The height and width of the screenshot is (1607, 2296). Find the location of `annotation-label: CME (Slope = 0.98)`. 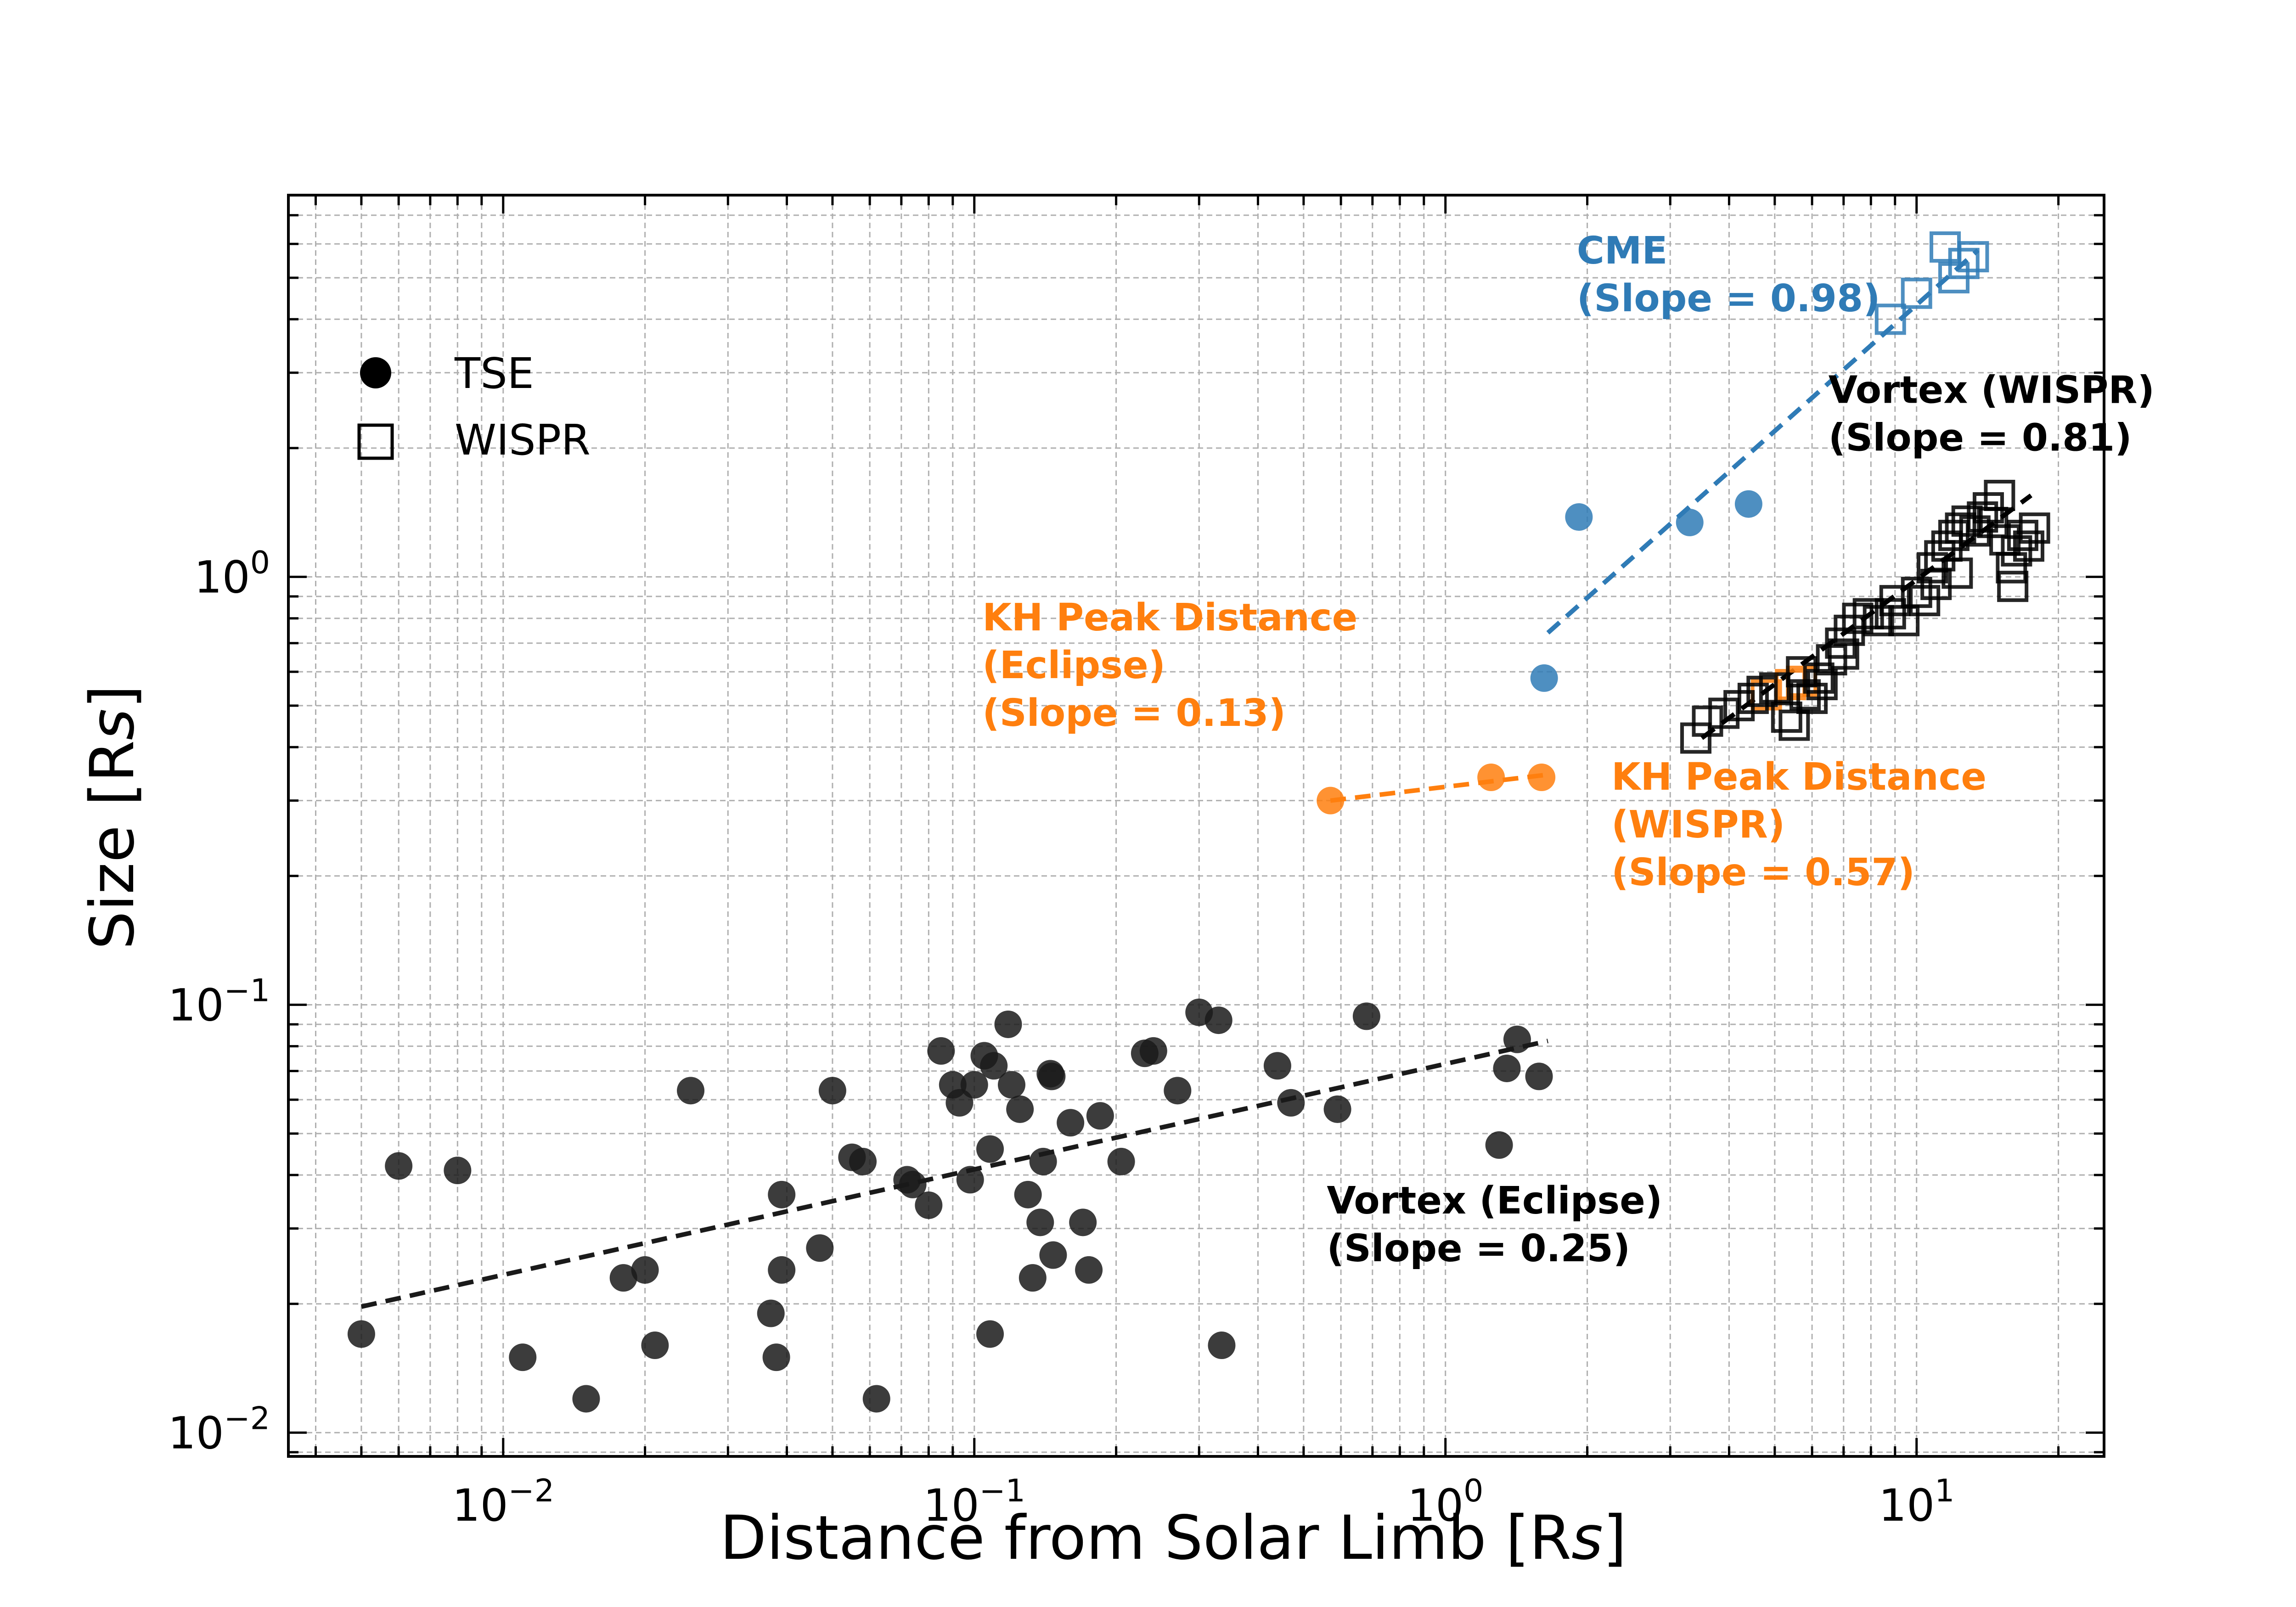

annotation-label: CME (Slope = 0.98) is located at coordinates (1728, 274).